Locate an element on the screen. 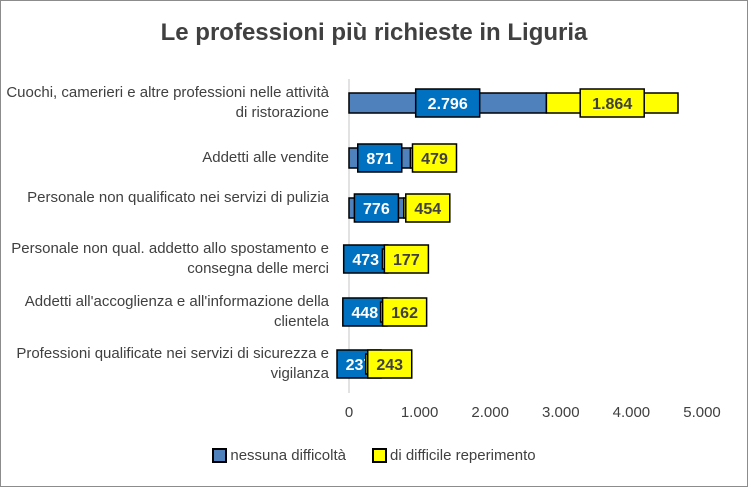  legend-item-difficile-reperimento: di difficile reperimento is located at coordinates (454, 455).